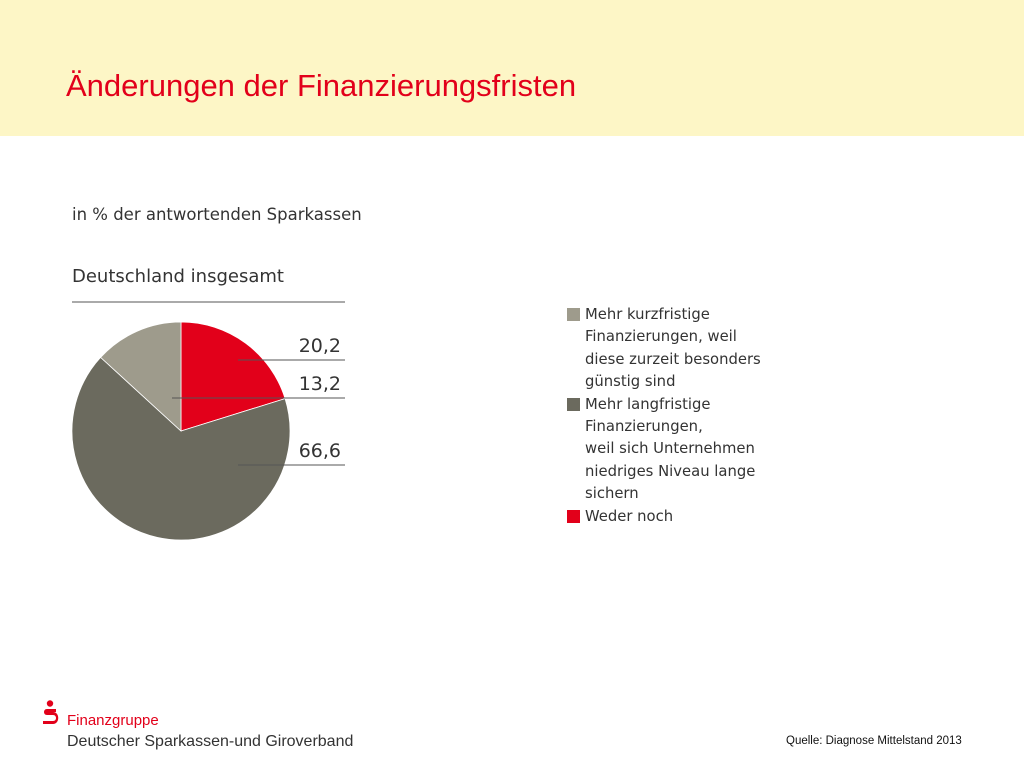 This screenshot has width=1024, height=768. What do you see at coordinates (113, 720) in the screenshot?
I see `footer-org-line1: Finanzgruppe` at bounding box center [113, 720].